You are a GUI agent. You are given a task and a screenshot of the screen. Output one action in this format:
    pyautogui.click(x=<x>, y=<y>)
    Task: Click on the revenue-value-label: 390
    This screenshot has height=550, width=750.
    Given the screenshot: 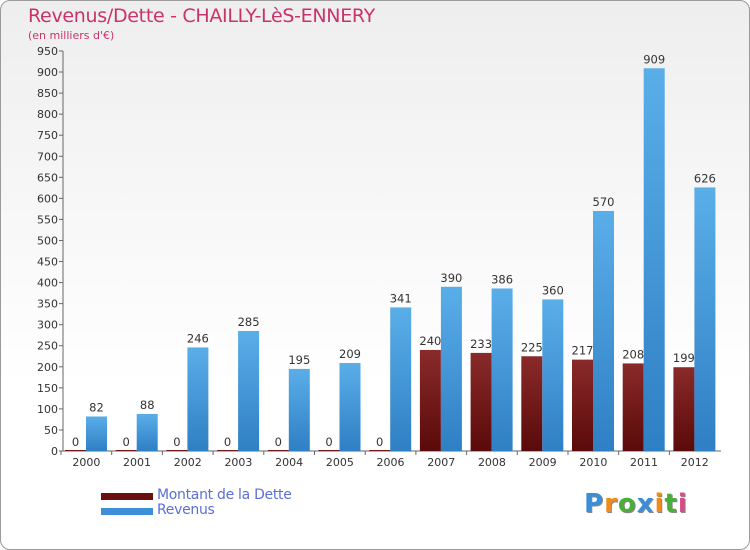 What is the action you would take?
    pyautogui.click(x=451, y=278)
    